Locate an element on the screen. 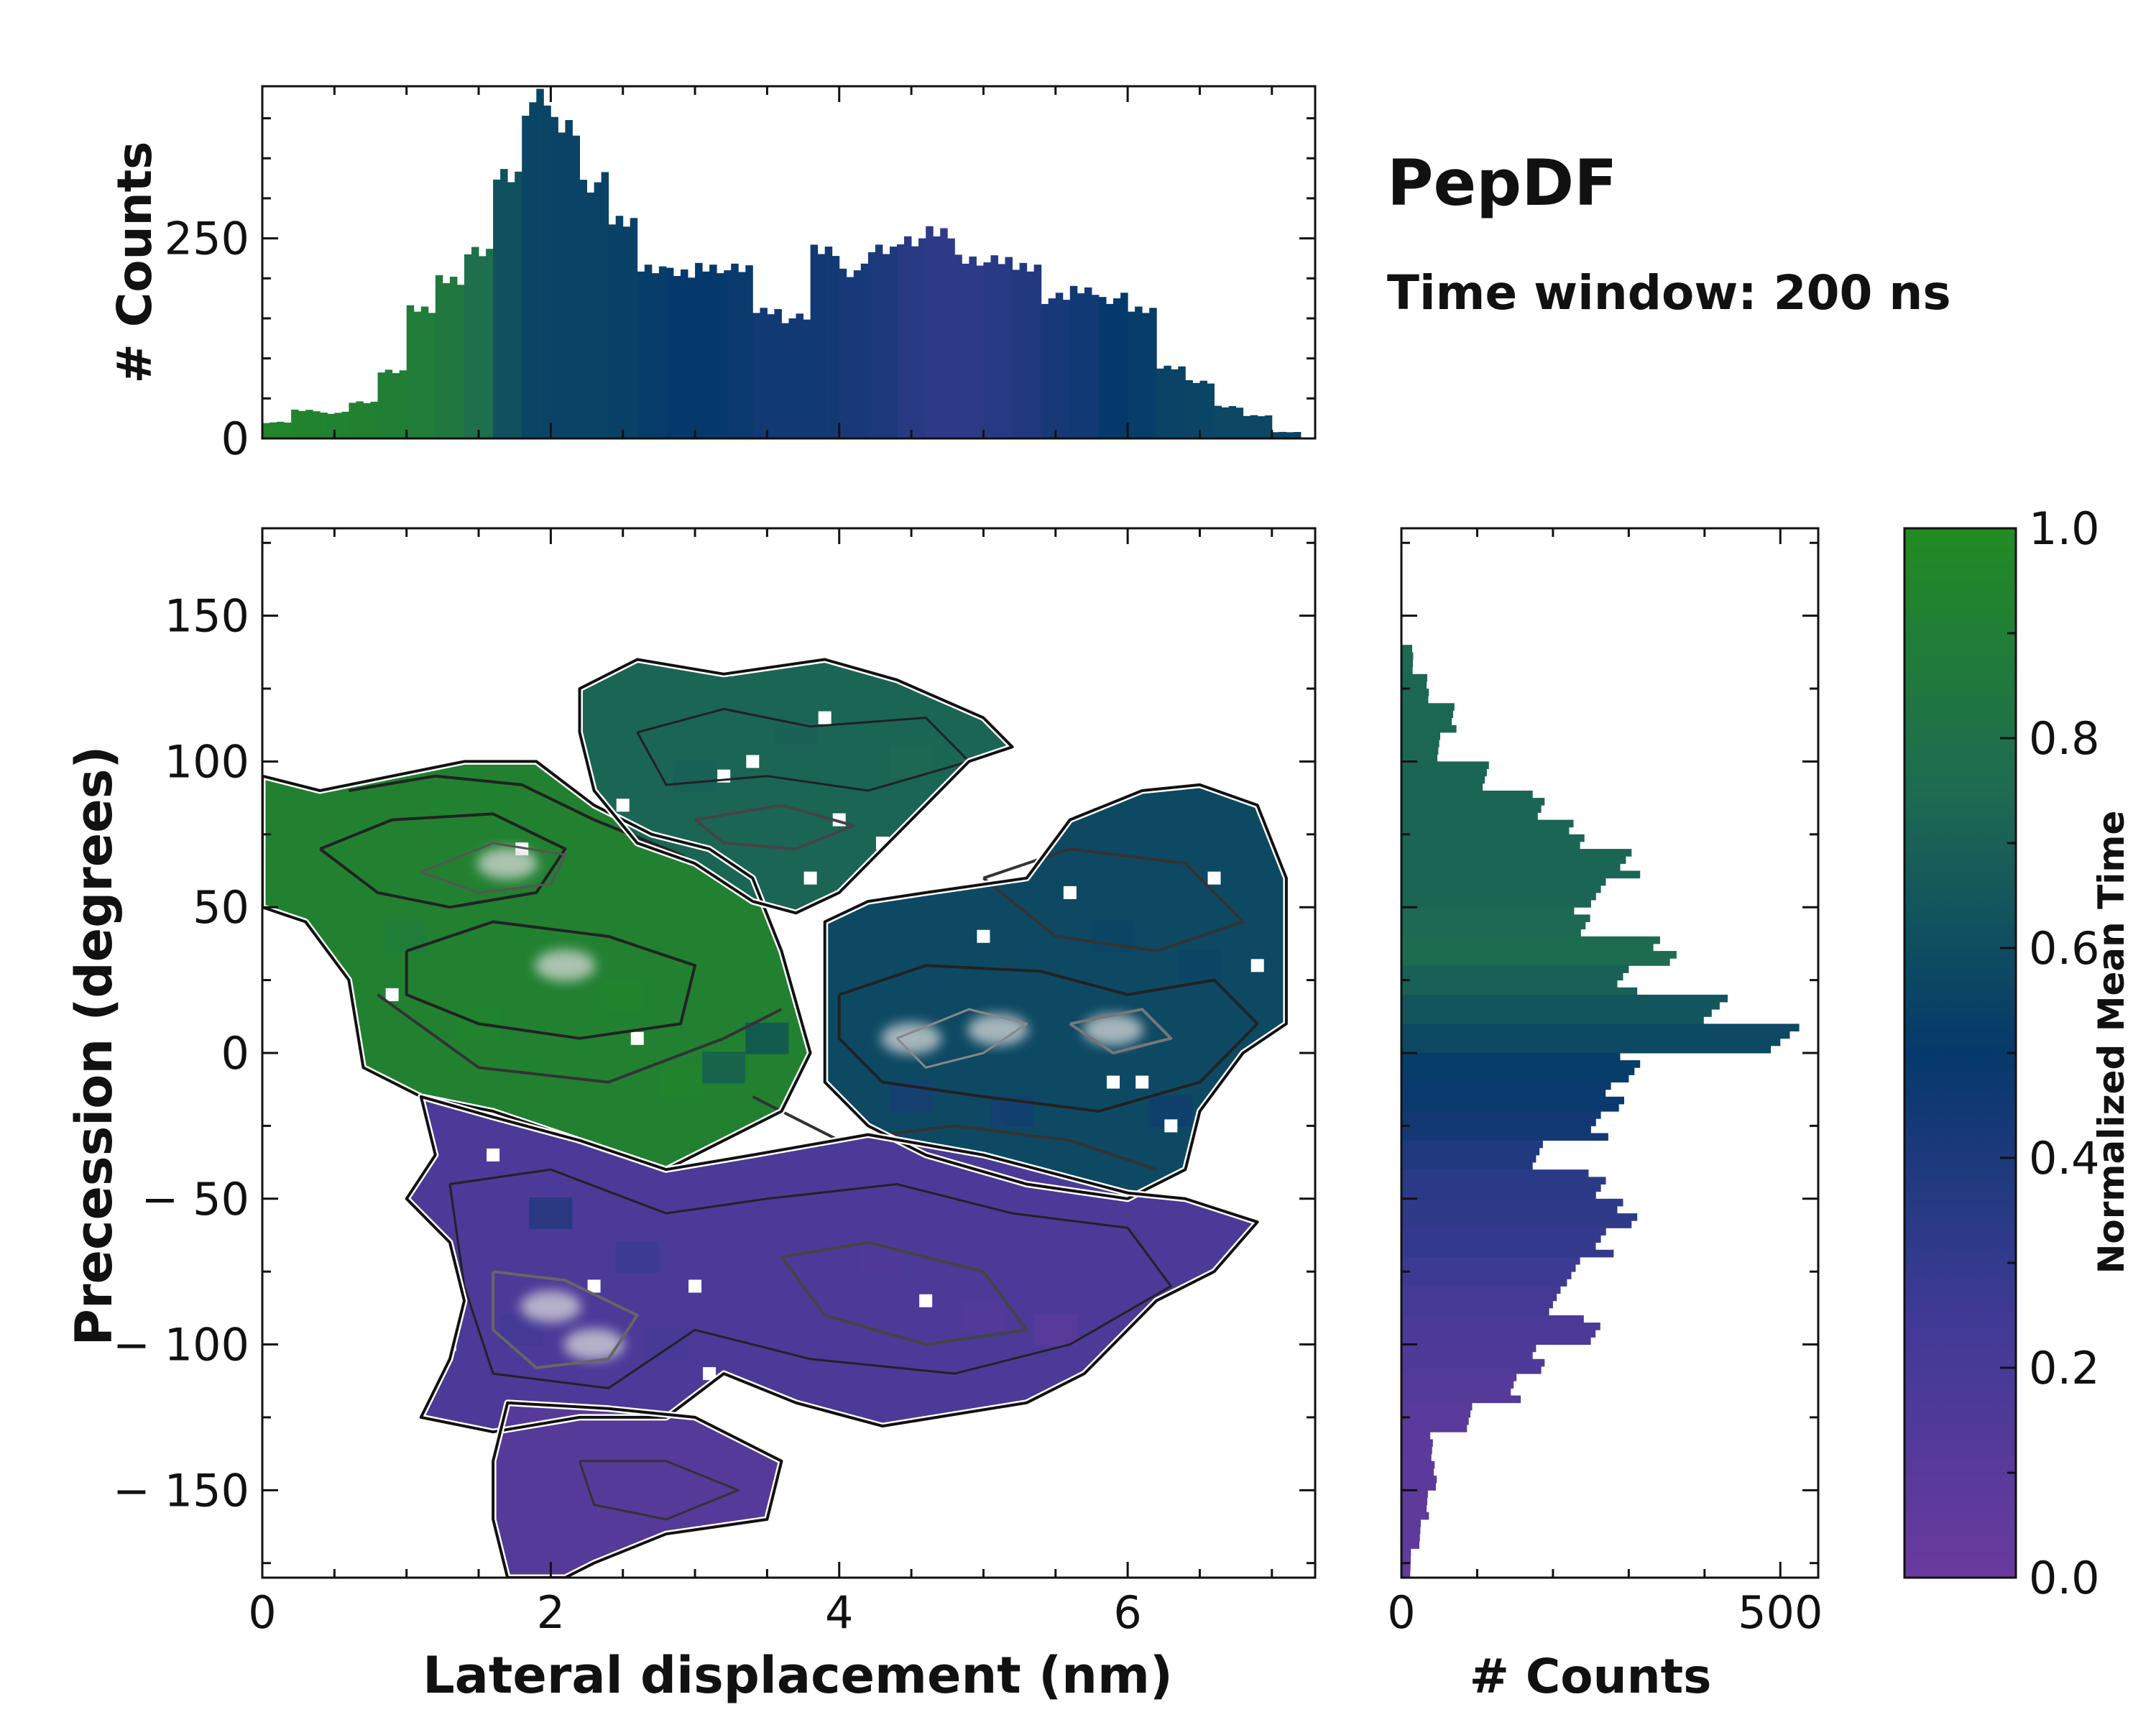 The height and width of the screenshot is (1725, 2156). top-histogram-y-tick-label: 250 is located at coordinates (207, 239).